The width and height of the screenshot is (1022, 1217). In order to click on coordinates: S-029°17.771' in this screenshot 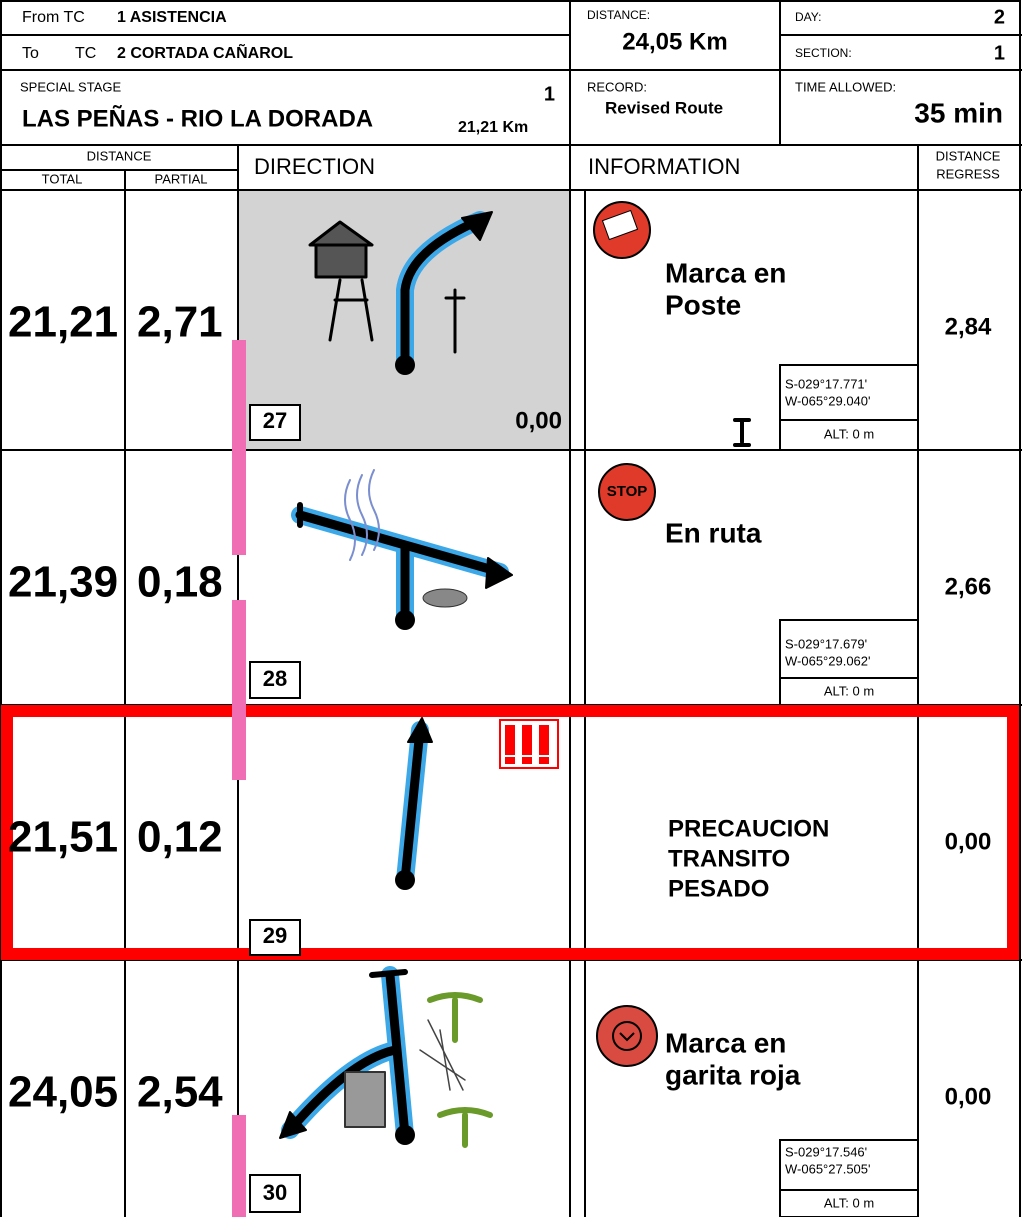, I will do `click(826, 383)`.